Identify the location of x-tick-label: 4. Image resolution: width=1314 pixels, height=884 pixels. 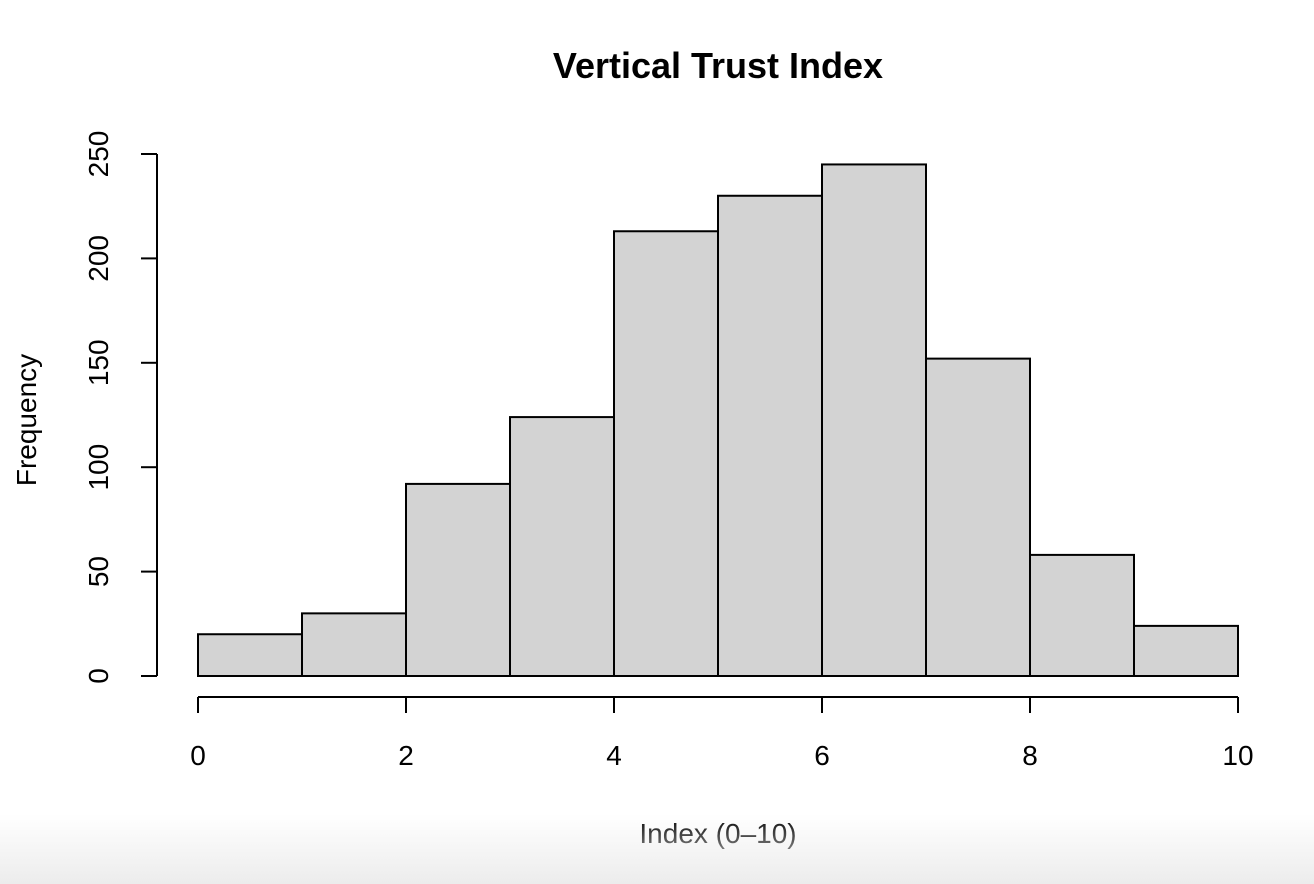
(614, 755).